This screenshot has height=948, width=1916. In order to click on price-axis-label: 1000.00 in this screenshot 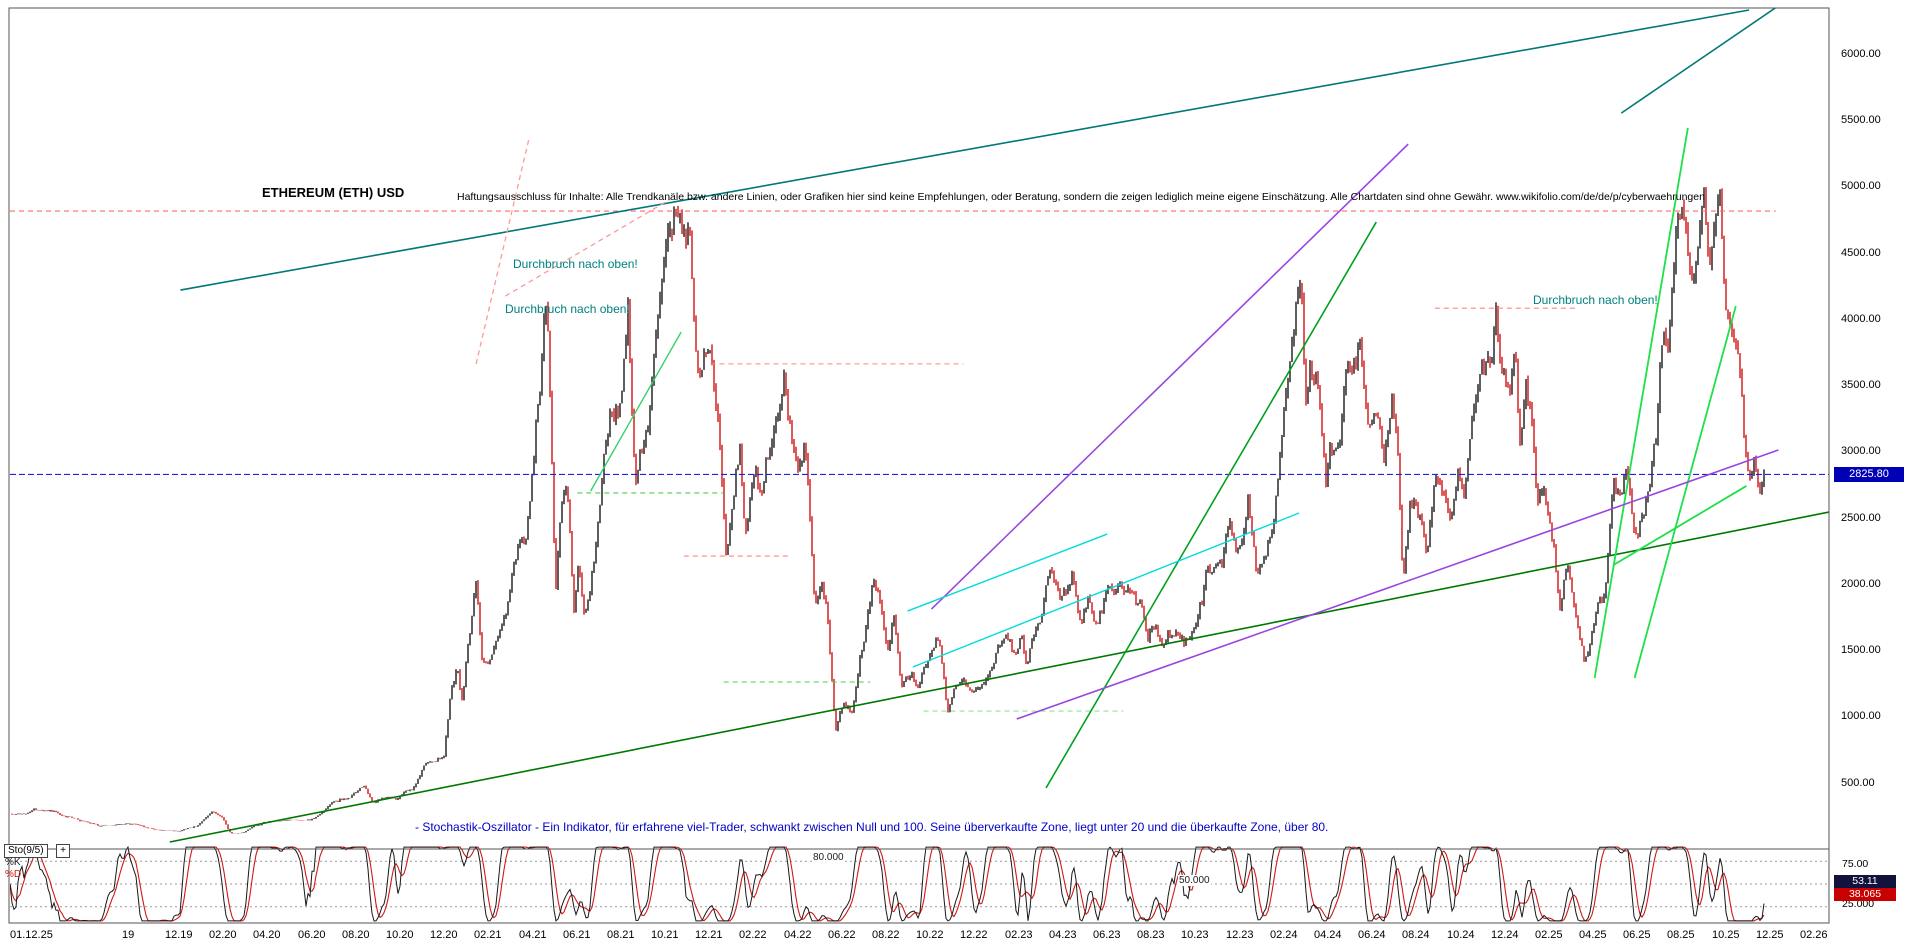, I will do `click(1861, 716)`.